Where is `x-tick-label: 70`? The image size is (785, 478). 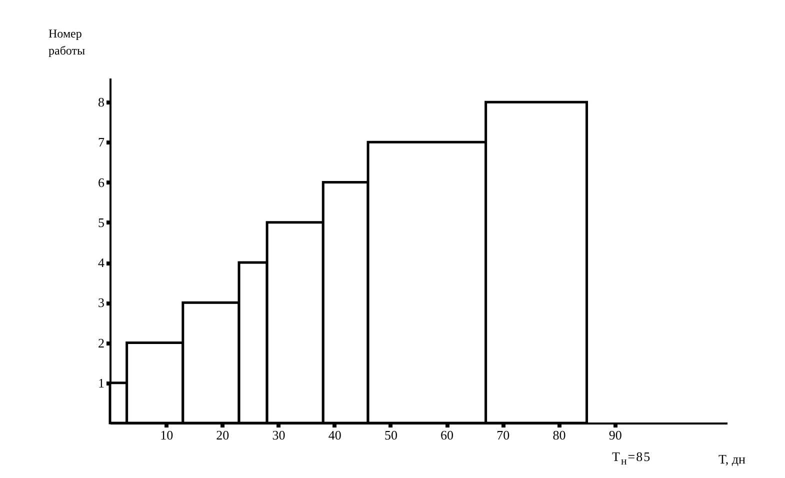
x-tick-label: 70 is located at coordinates (503, 435).